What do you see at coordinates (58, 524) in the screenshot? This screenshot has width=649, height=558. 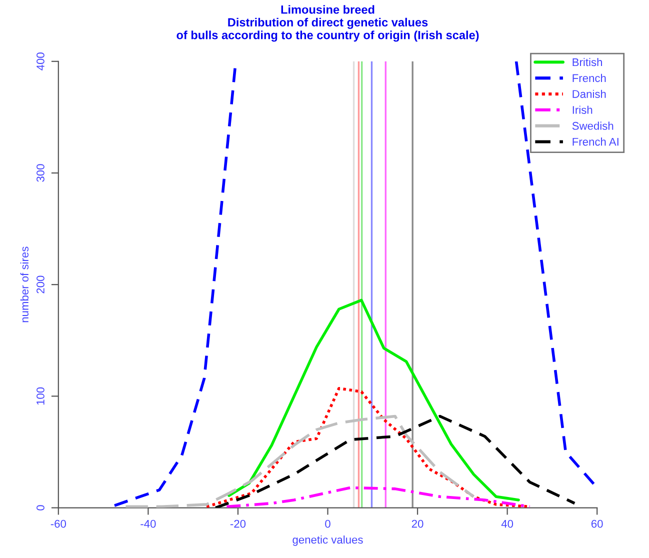 I see `x-tick-label: -60` at bounding box center [58, 524].